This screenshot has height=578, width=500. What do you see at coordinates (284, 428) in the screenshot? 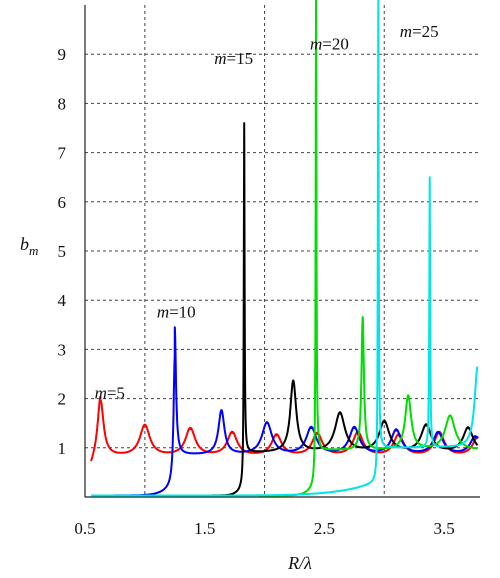
I see `series-m5` at bounding box center [284, 428].